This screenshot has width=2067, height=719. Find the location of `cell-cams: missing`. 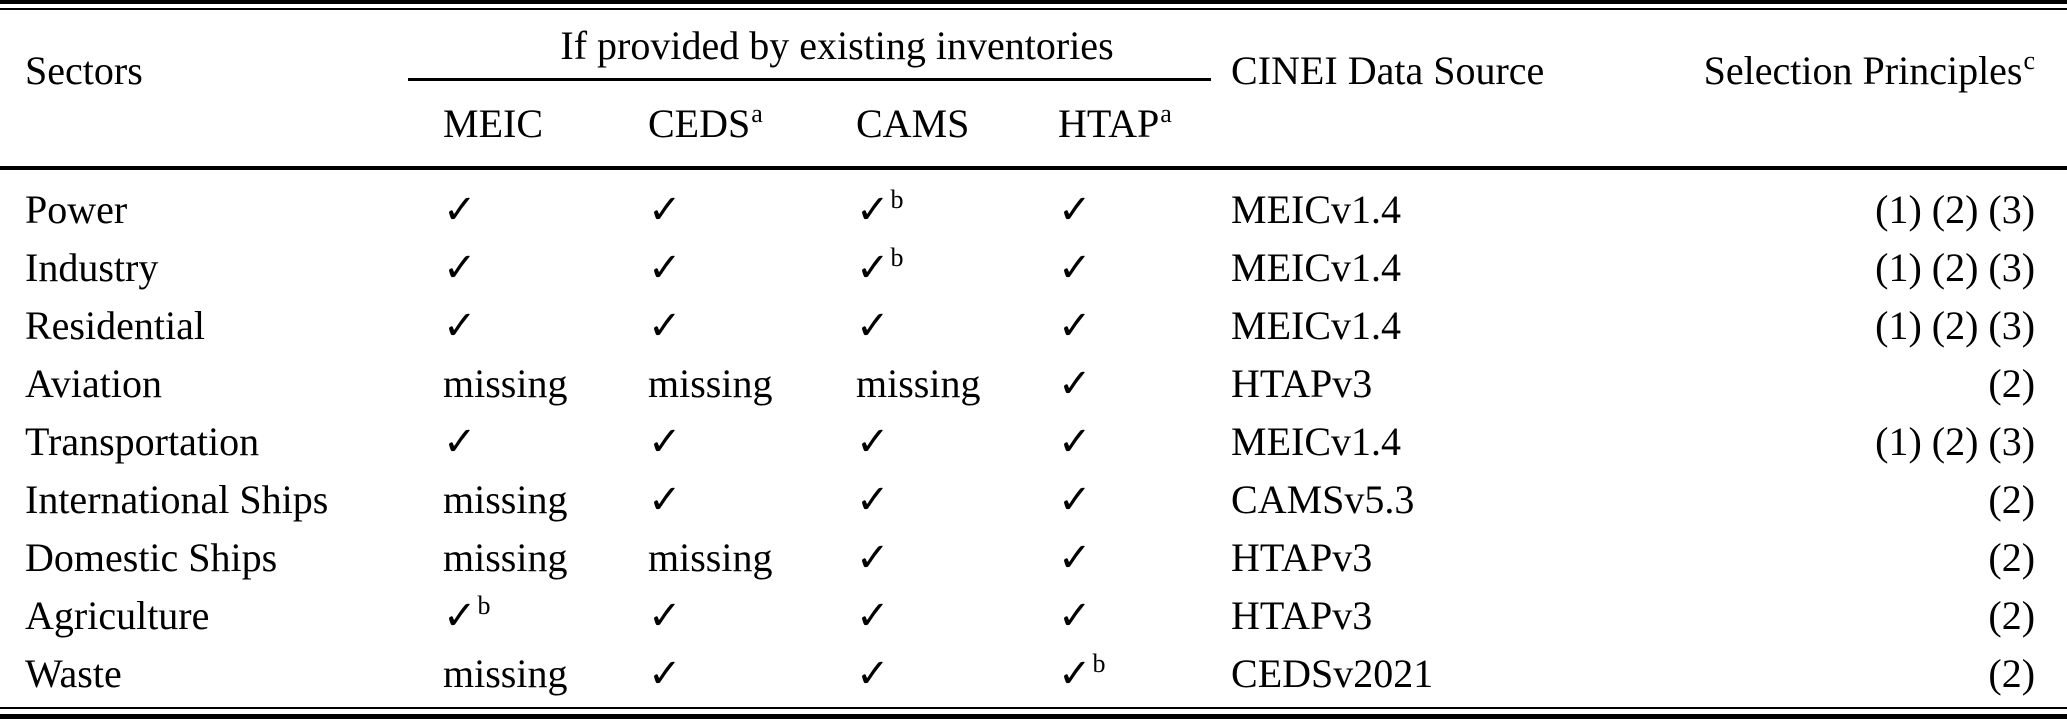

cell-cams: missing is located at coordinates (957, 383).